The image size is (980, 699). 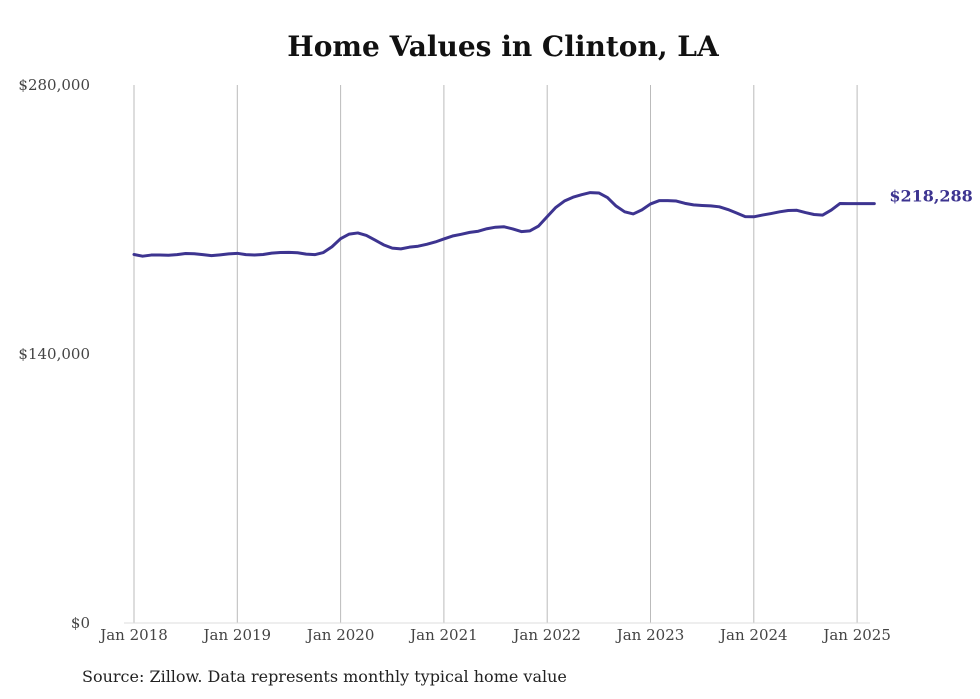 What do you see at coordinates (54, 354) in the screenshot?
I see `y-tick-label: $140,000` at bounding box center [54, 354].